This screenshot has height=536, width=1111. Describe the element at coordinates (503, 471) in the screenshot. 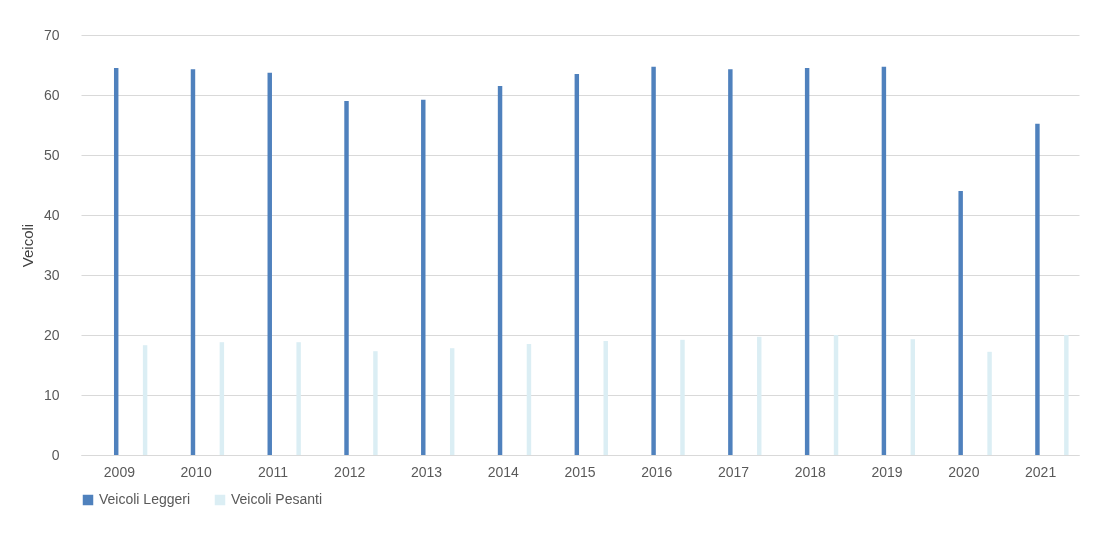

I see `x-tick-label: 2014` at that location.